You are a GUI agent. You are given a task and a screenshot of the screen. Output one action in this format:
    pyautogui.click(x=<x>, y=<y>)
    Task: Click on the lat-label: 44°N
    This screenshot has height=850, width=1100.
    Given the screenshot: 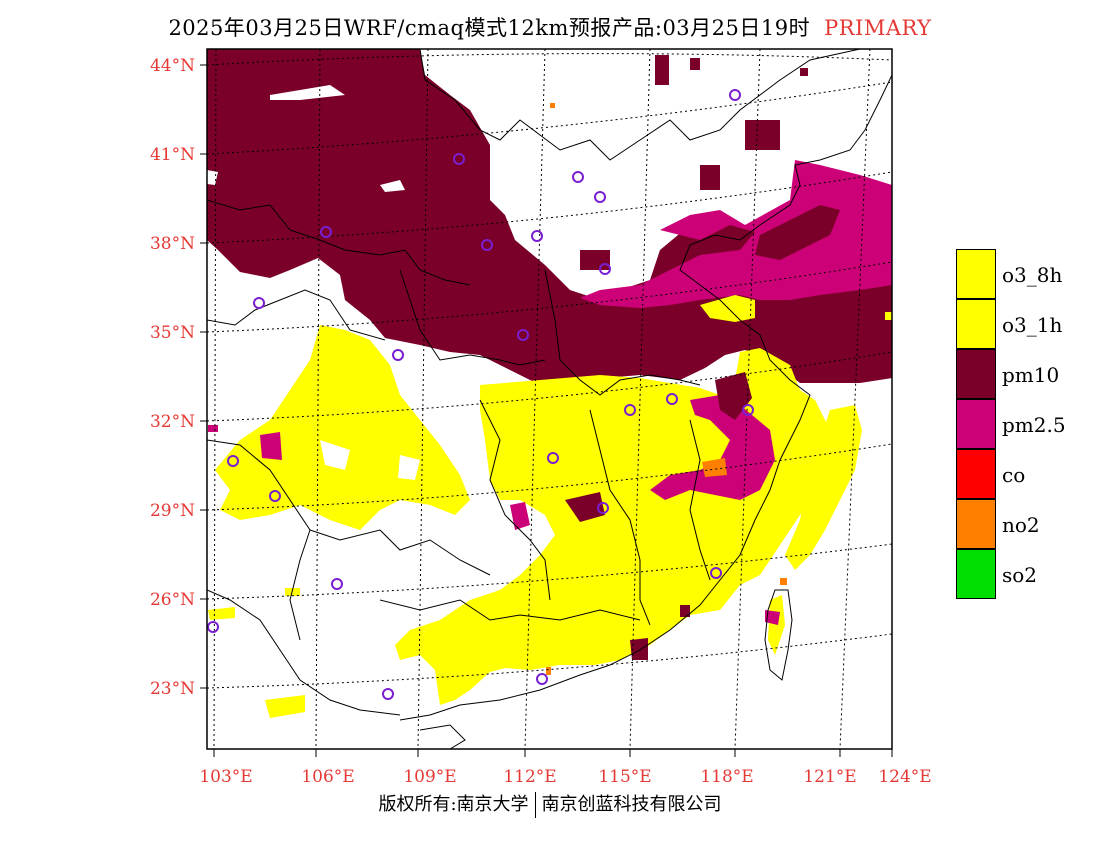 What is the action you would take?
    pyautogui.click(x=172, y=66)
    